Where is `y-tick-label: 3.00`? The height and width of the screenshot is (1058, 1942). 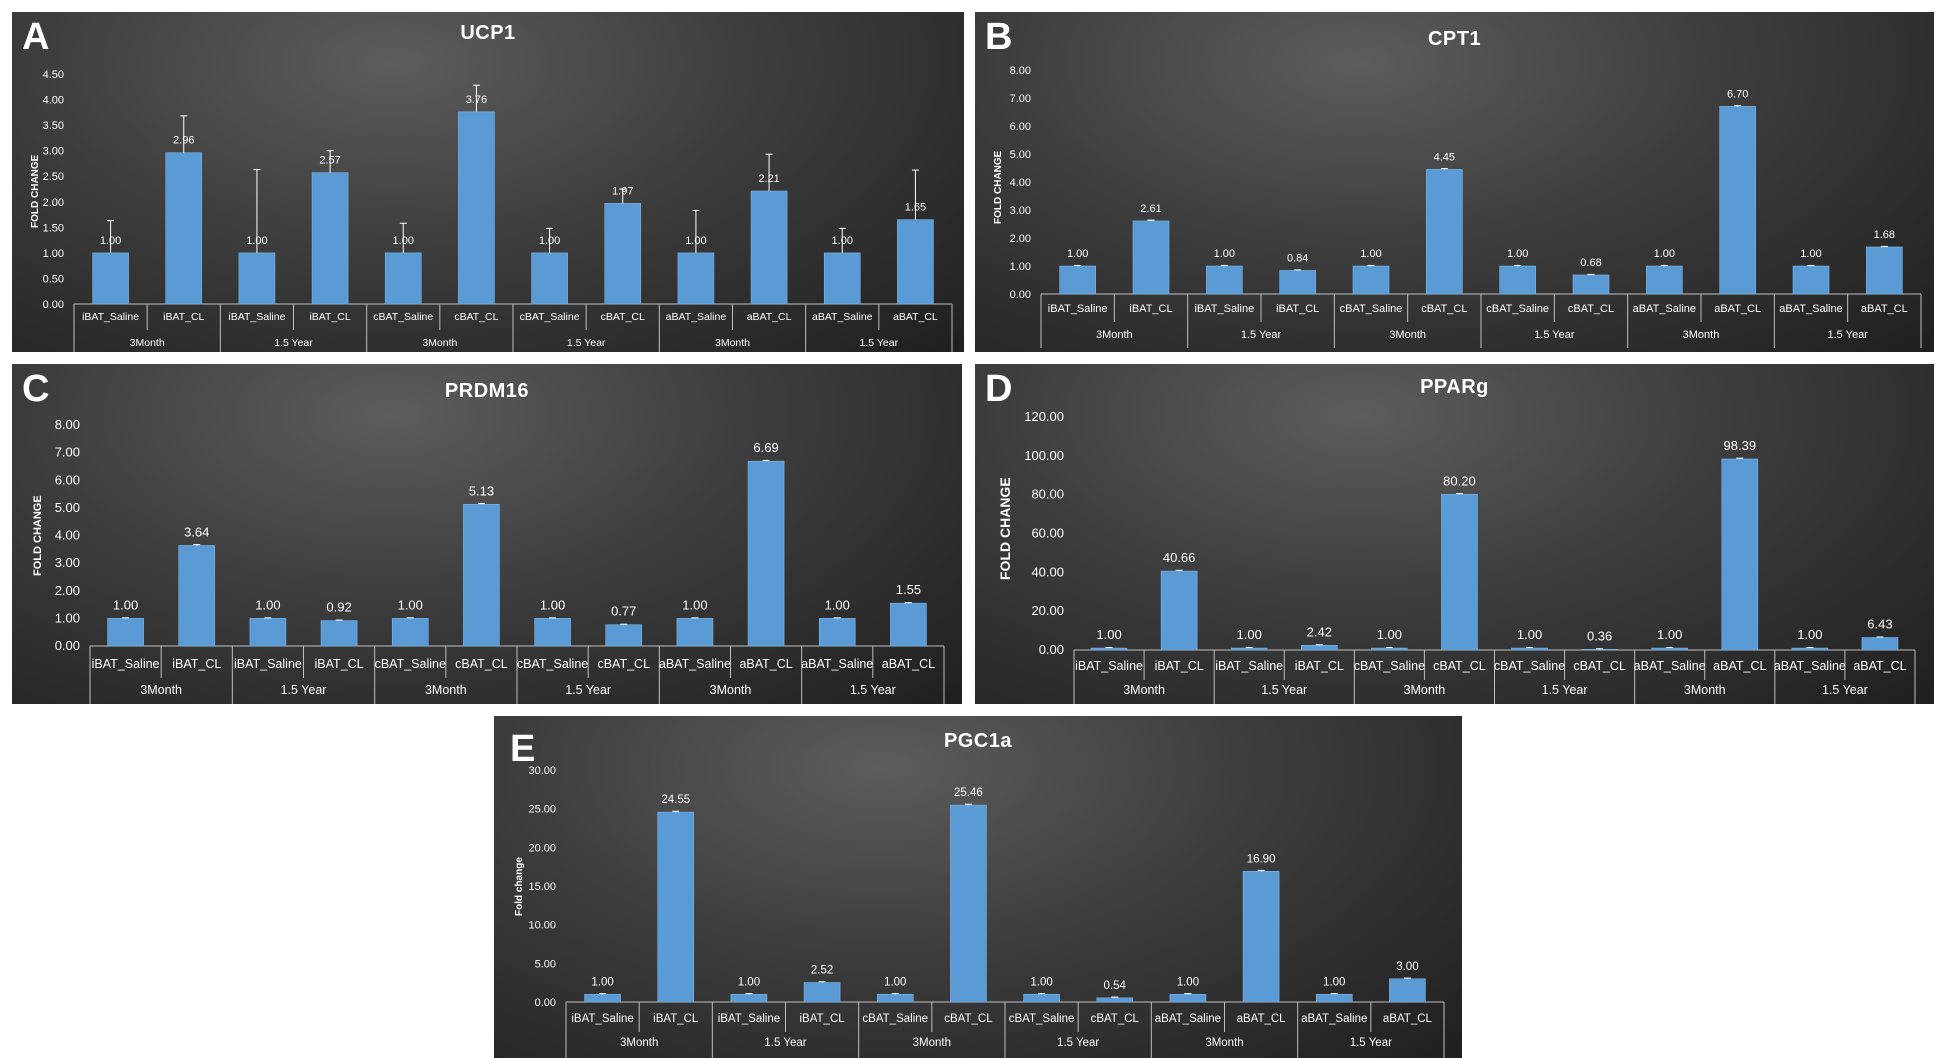
y-tick-label: 3.00 is located at coordinates (53, 152).